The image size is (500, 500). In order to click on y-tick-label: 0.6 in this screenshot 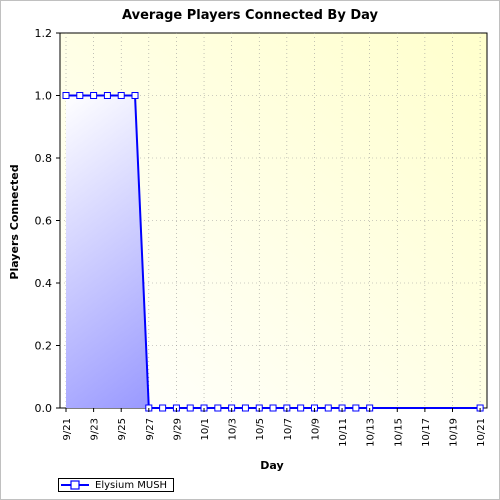, I will do `click(44, 221)`.